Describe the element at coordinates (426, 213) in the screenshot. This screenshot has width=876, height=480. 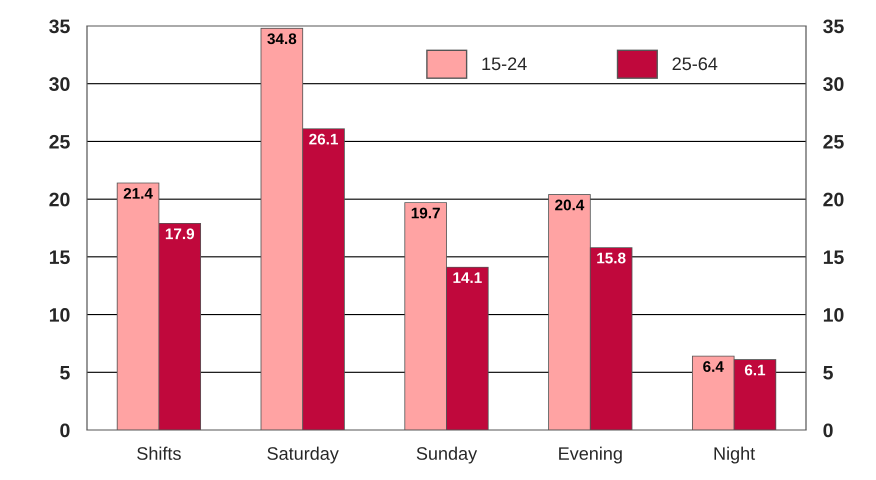
I see `data-label: 19.7` at that location.